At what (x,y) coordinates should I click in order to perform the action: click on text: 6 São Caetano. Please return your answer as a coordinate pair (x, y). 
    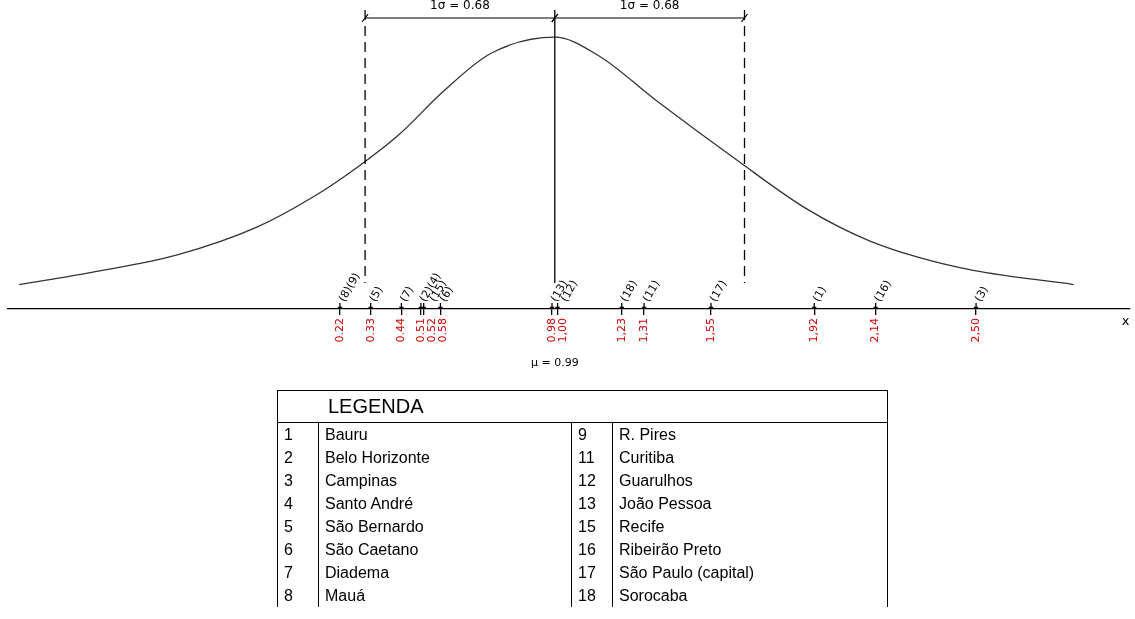
    Looking at the image, I should click on (351, 549).